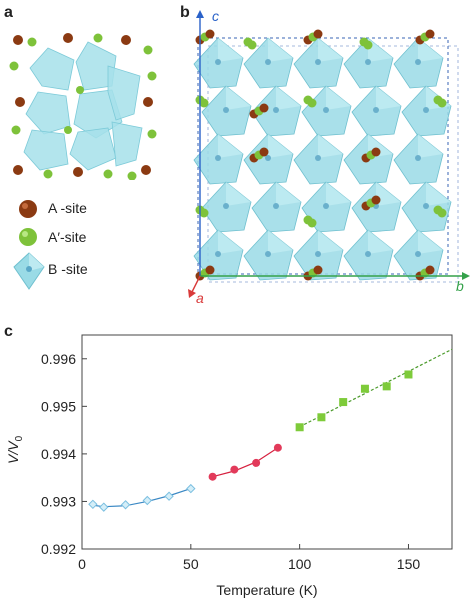  I want to click on axis-label-a: a, so click(200, 298).